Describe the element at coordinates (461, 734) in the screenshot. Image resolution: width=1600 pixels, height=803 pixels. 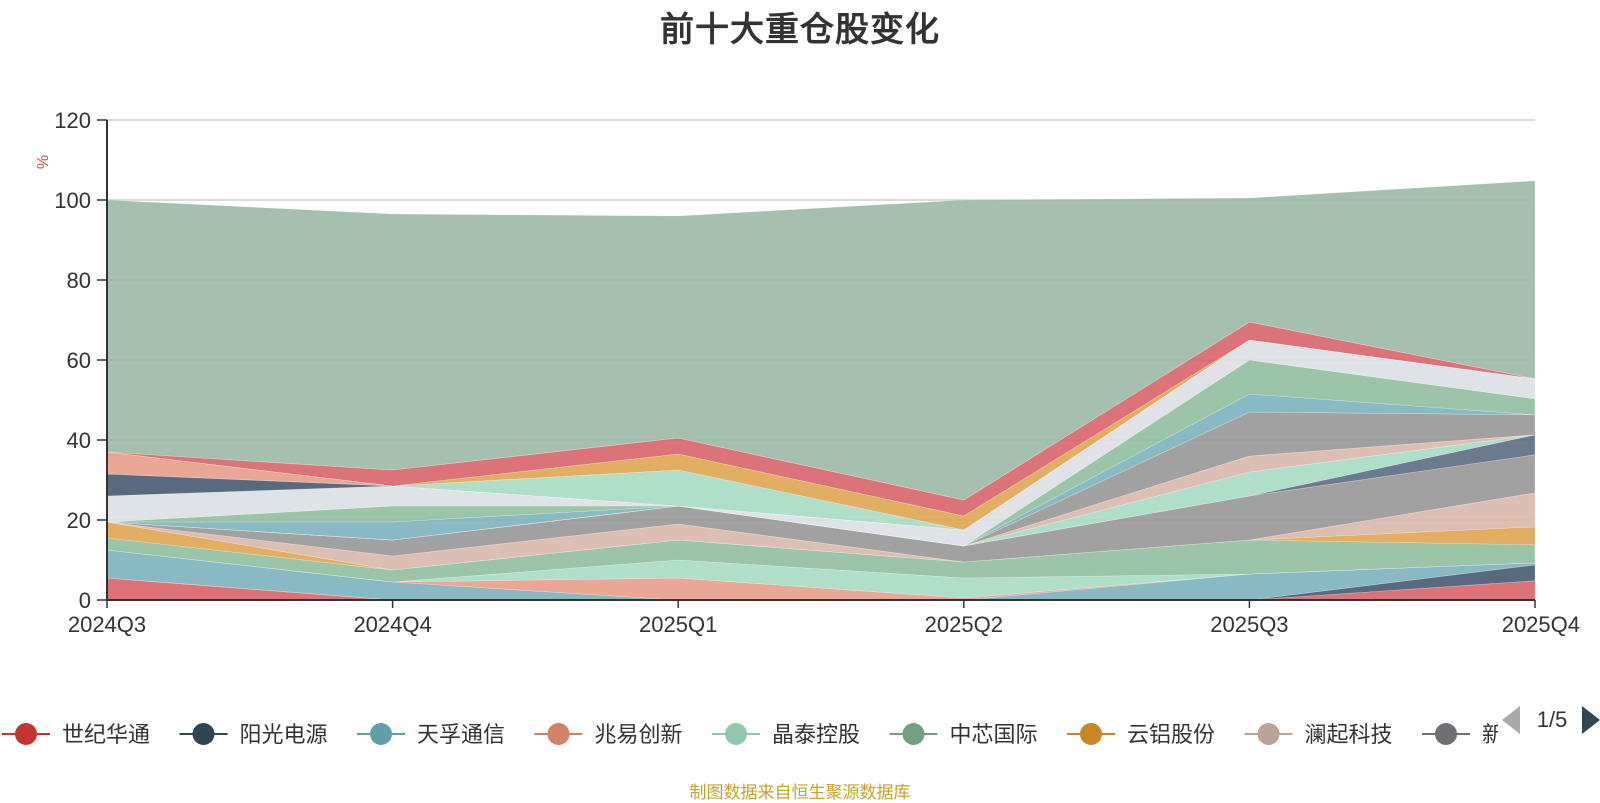
I see `legend-label: 天孚通信` at that location.